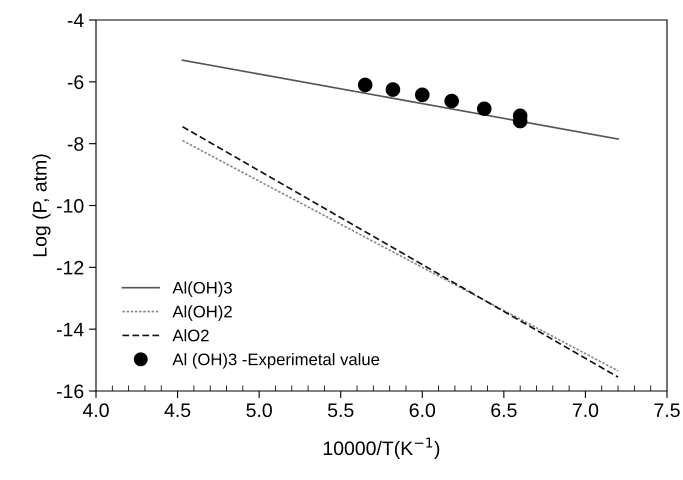 The height and width of the screenshot is (480, 683). What do you see at coordinates (76, 82) in the screenshot?
I see `y-tick-label: -6` at bounding box center [76, 82].